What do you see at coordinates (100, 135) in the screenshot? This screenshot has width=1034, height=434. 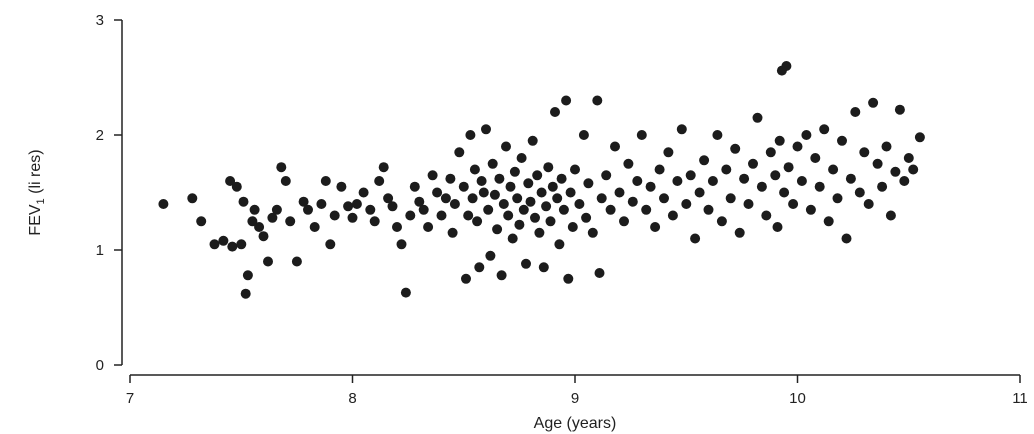 I see `y-tick-label: 2` at bounding box center [100, 135].